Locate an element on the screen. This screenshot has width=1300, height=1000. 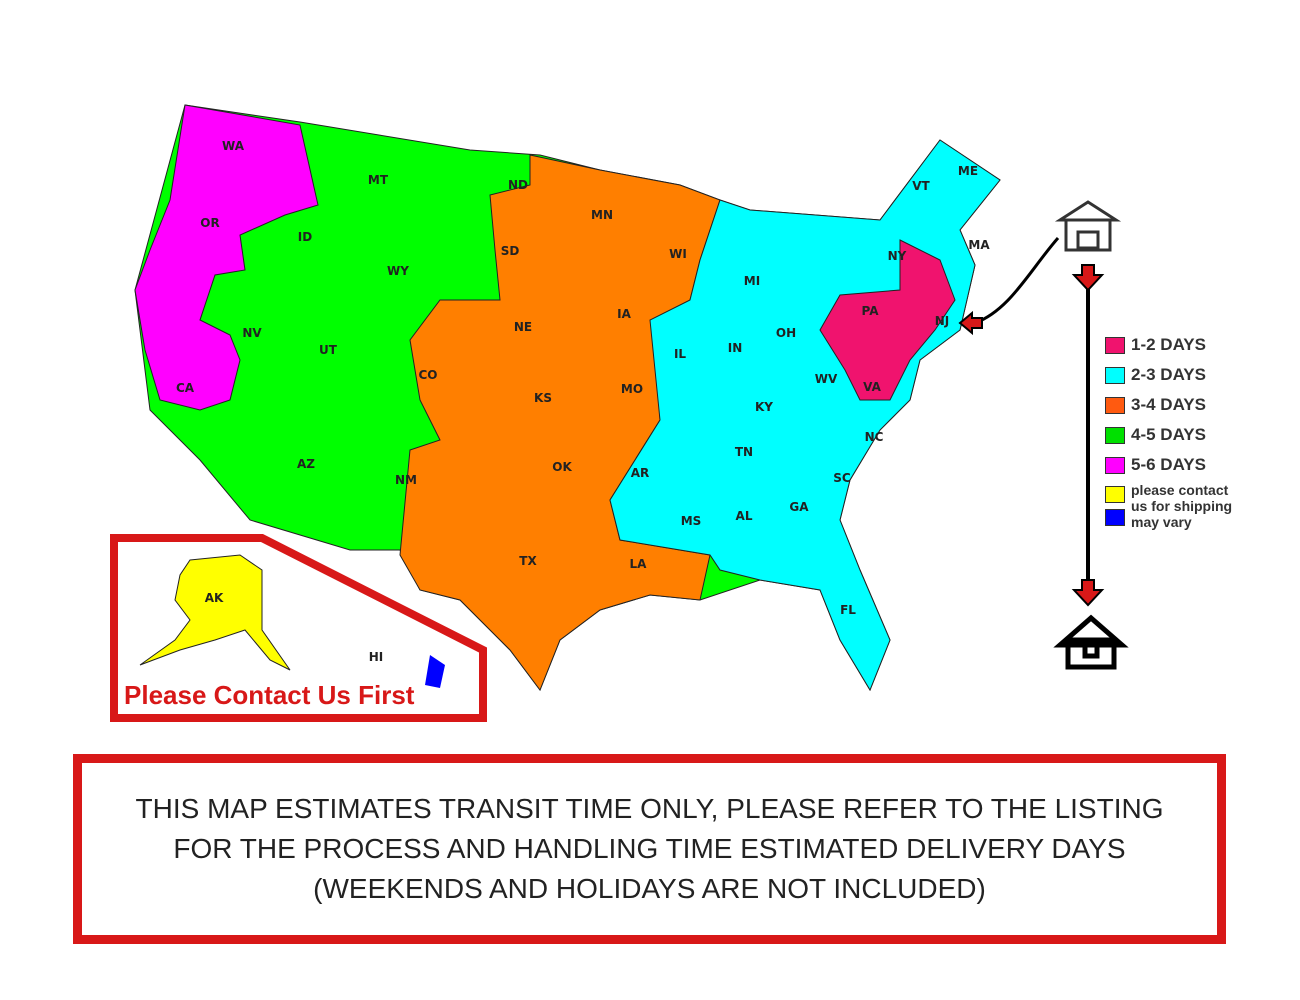
legend-note-line: us for shipping is located at coordinates (1182, 506).